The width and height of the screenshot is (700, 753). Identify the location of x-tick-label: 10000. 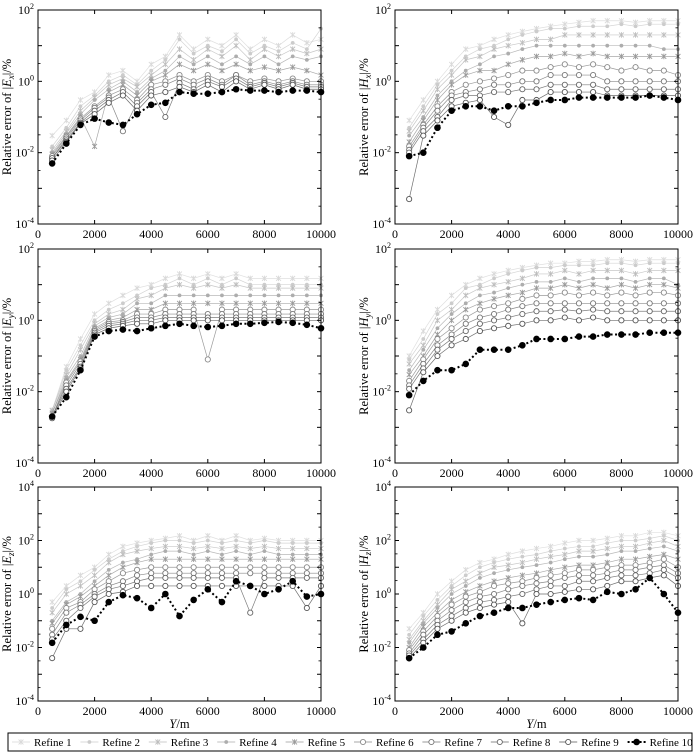
(678, 711).